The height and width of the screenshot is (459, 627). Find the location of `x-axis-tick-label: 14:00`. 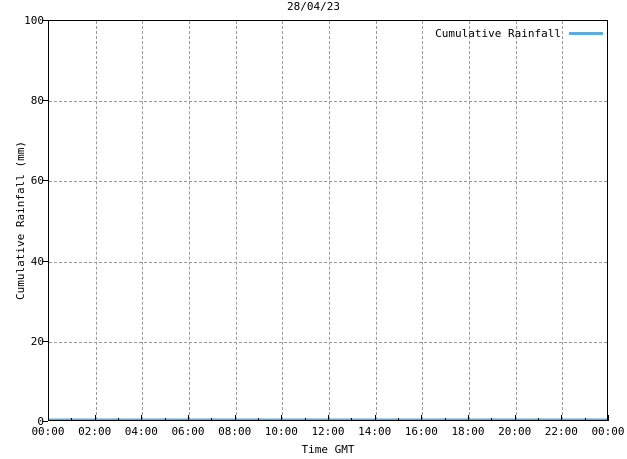

x-axis-tick-label: 14:00 is located at coordinates (375, 431).